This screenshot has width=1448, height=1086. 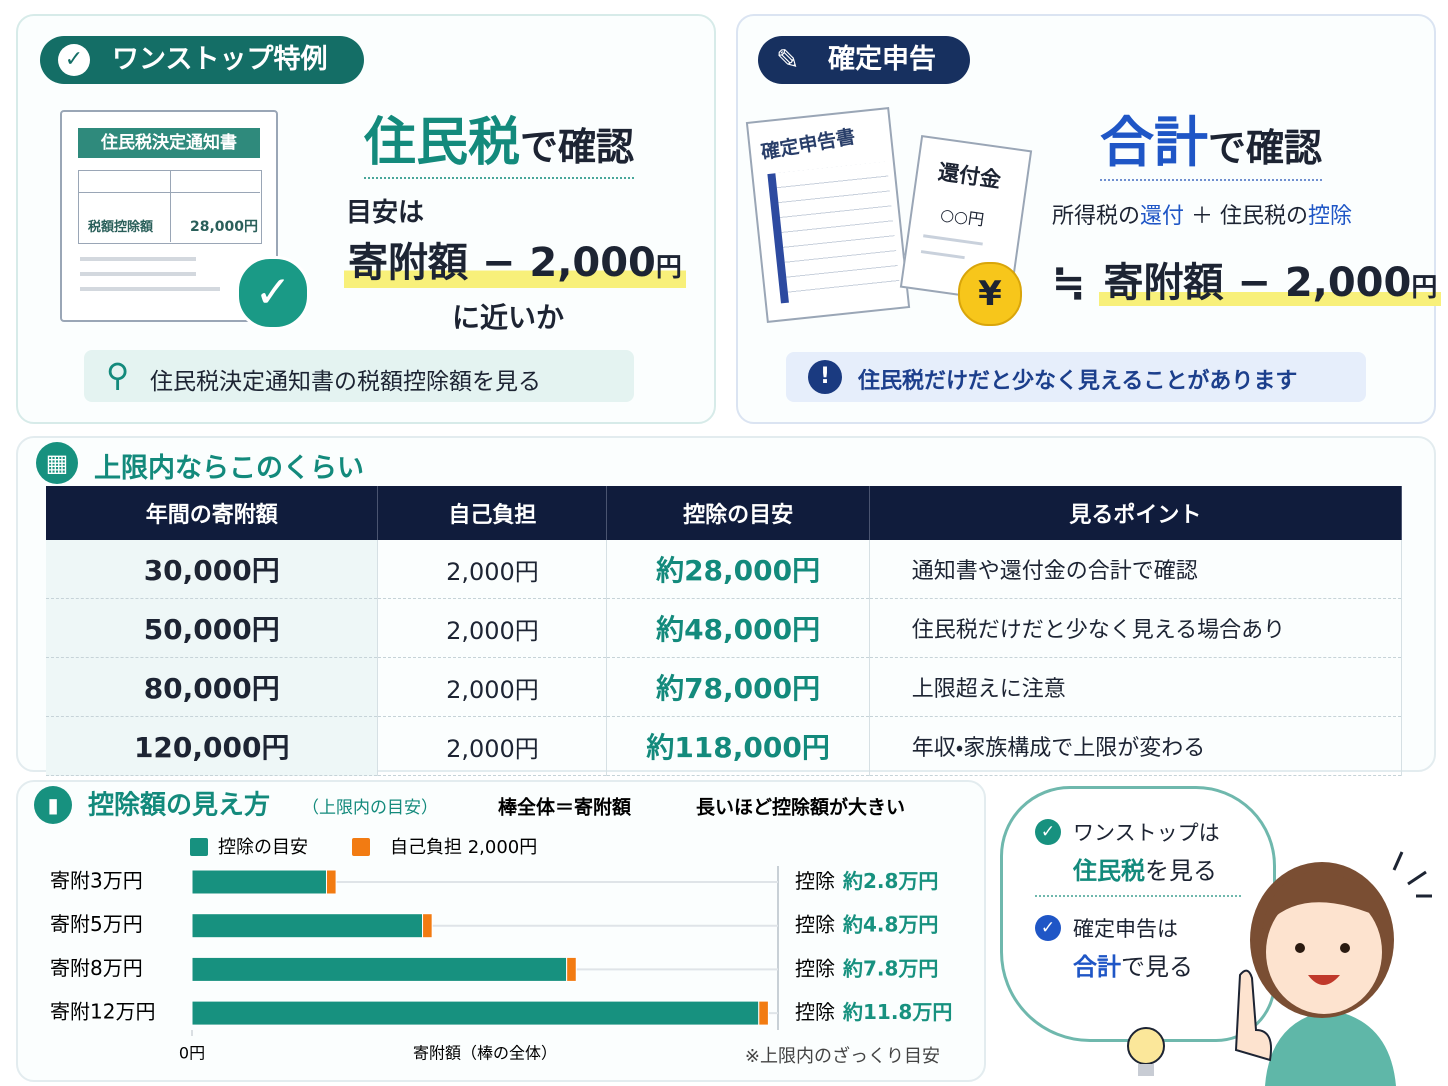 I want to click on y-tick-label: 寄附3万円, so click(x=96, y=881).